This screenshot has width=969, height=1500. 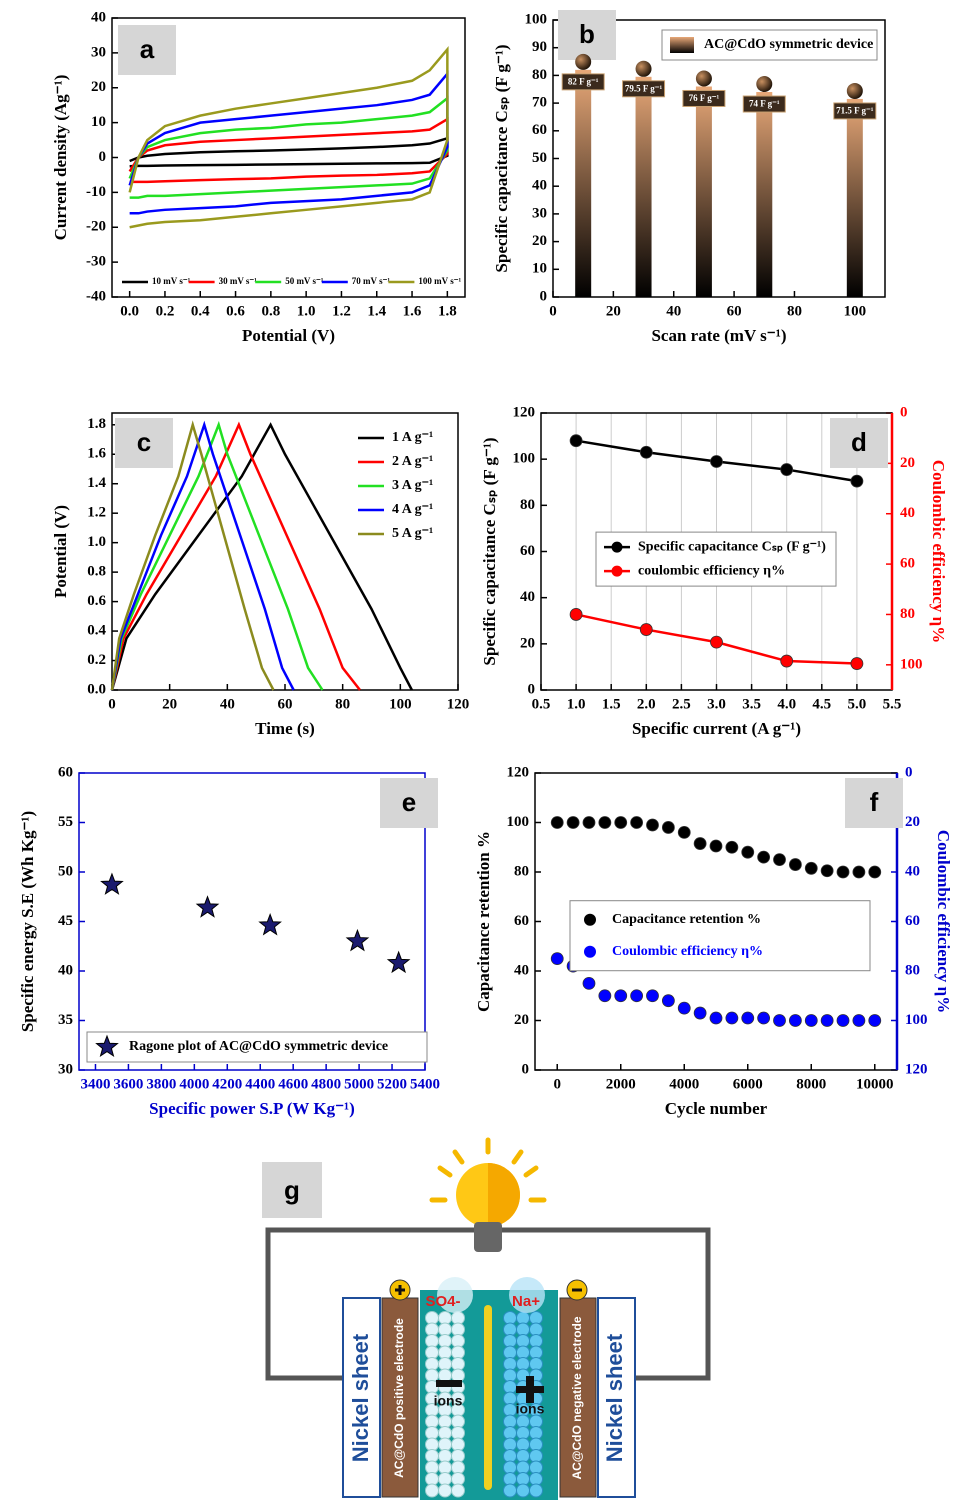 I want to click on value-label-box, so click(x=704, y=98).